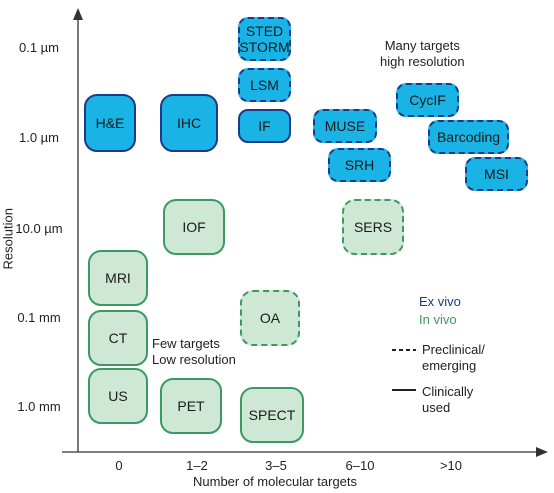 The image size is (554, 493). Describe the element at coordinates (264, 39) in the screenshot. I see `box-sted-storm: STED STORM` at that location.